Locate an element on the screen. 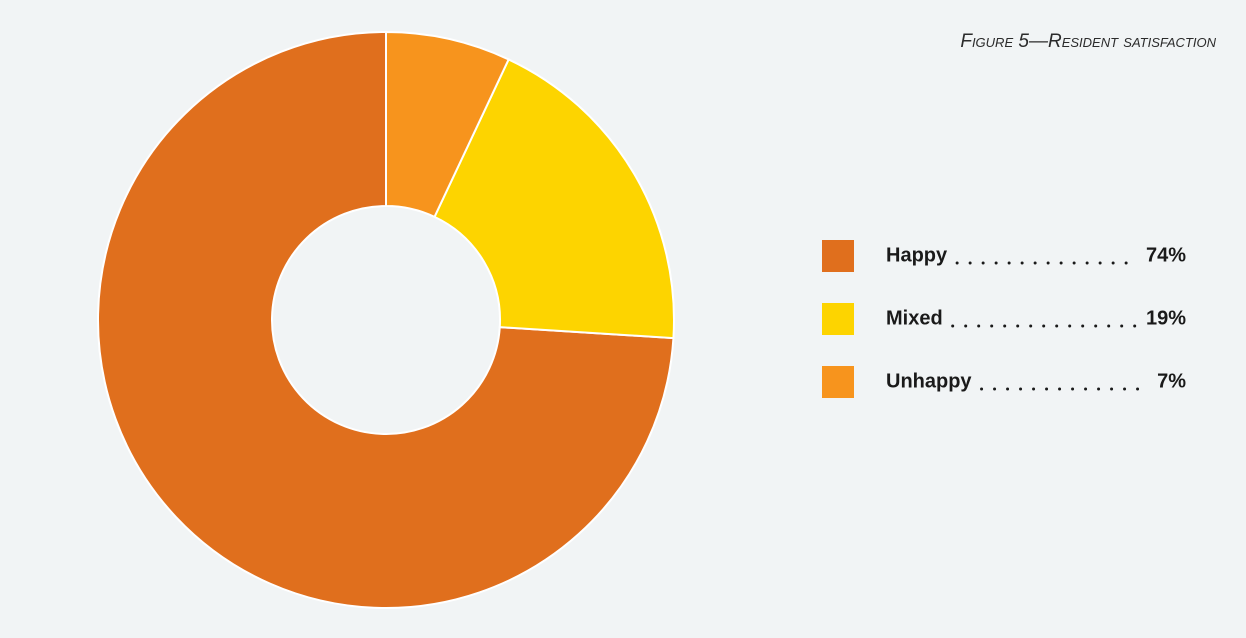 The width and height of the screenshot is (1246, 638). legend-label: Unhappy is located at coordinates (929, 381).